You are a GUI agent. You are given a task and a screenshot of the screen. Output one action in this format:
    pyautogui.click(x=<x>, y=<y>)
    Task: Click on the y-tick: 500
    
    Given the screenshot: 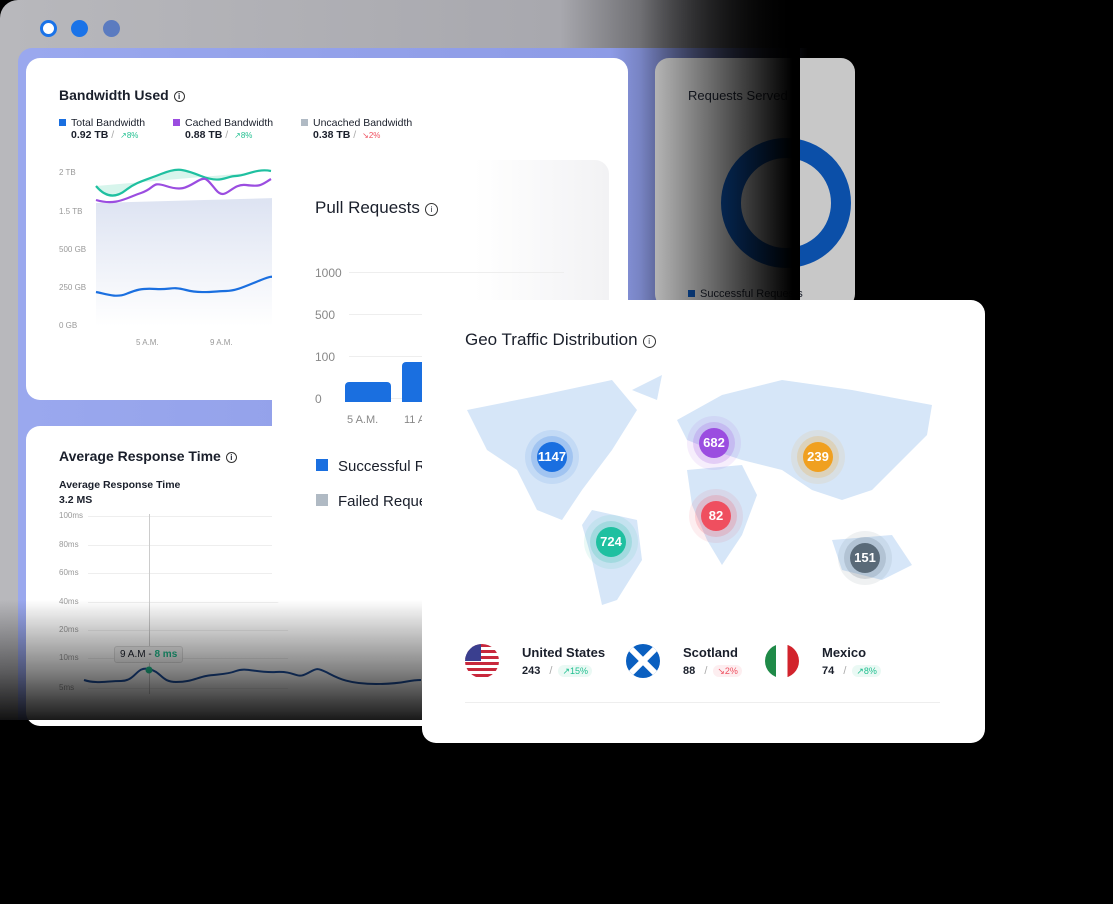 What is the action you would take?
    pyautogui.click(x=325, y=315)
    